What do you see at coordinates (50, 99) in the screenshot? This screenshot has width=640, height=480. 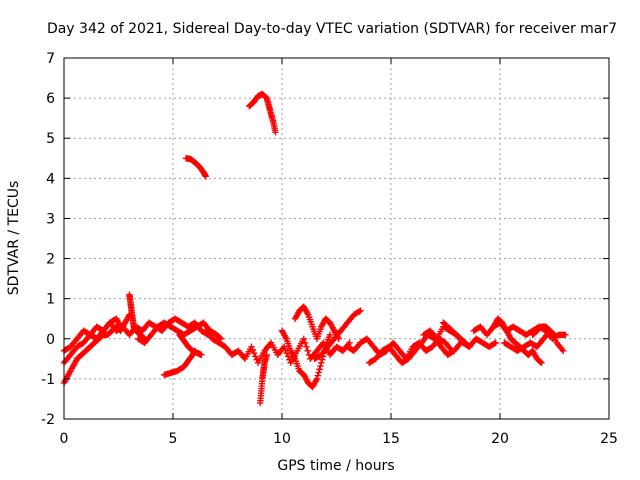 I see `y-tick-label: 6` at bounding box center [50, 99].